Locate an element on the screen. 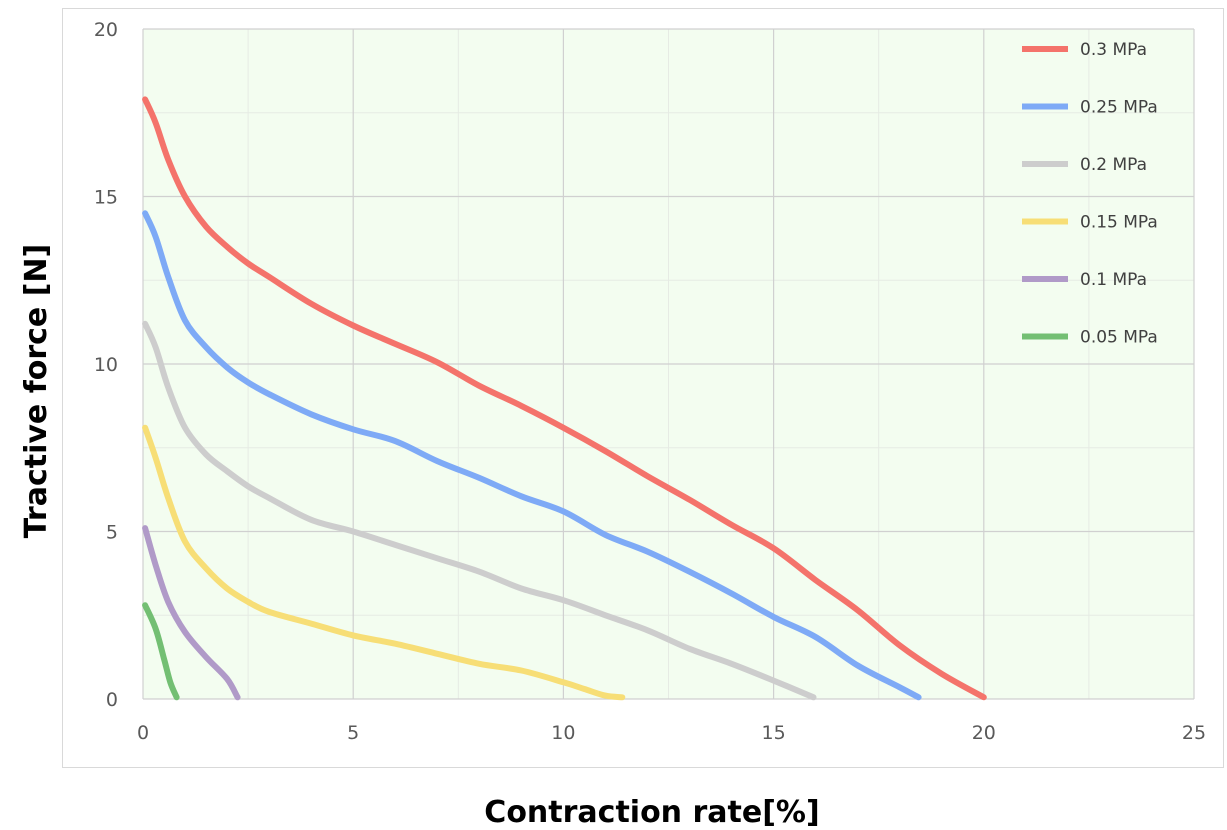 The height and width of the screenshot is (830, 1227). y-tick-label: 5 is located at coordinates (112, 533).